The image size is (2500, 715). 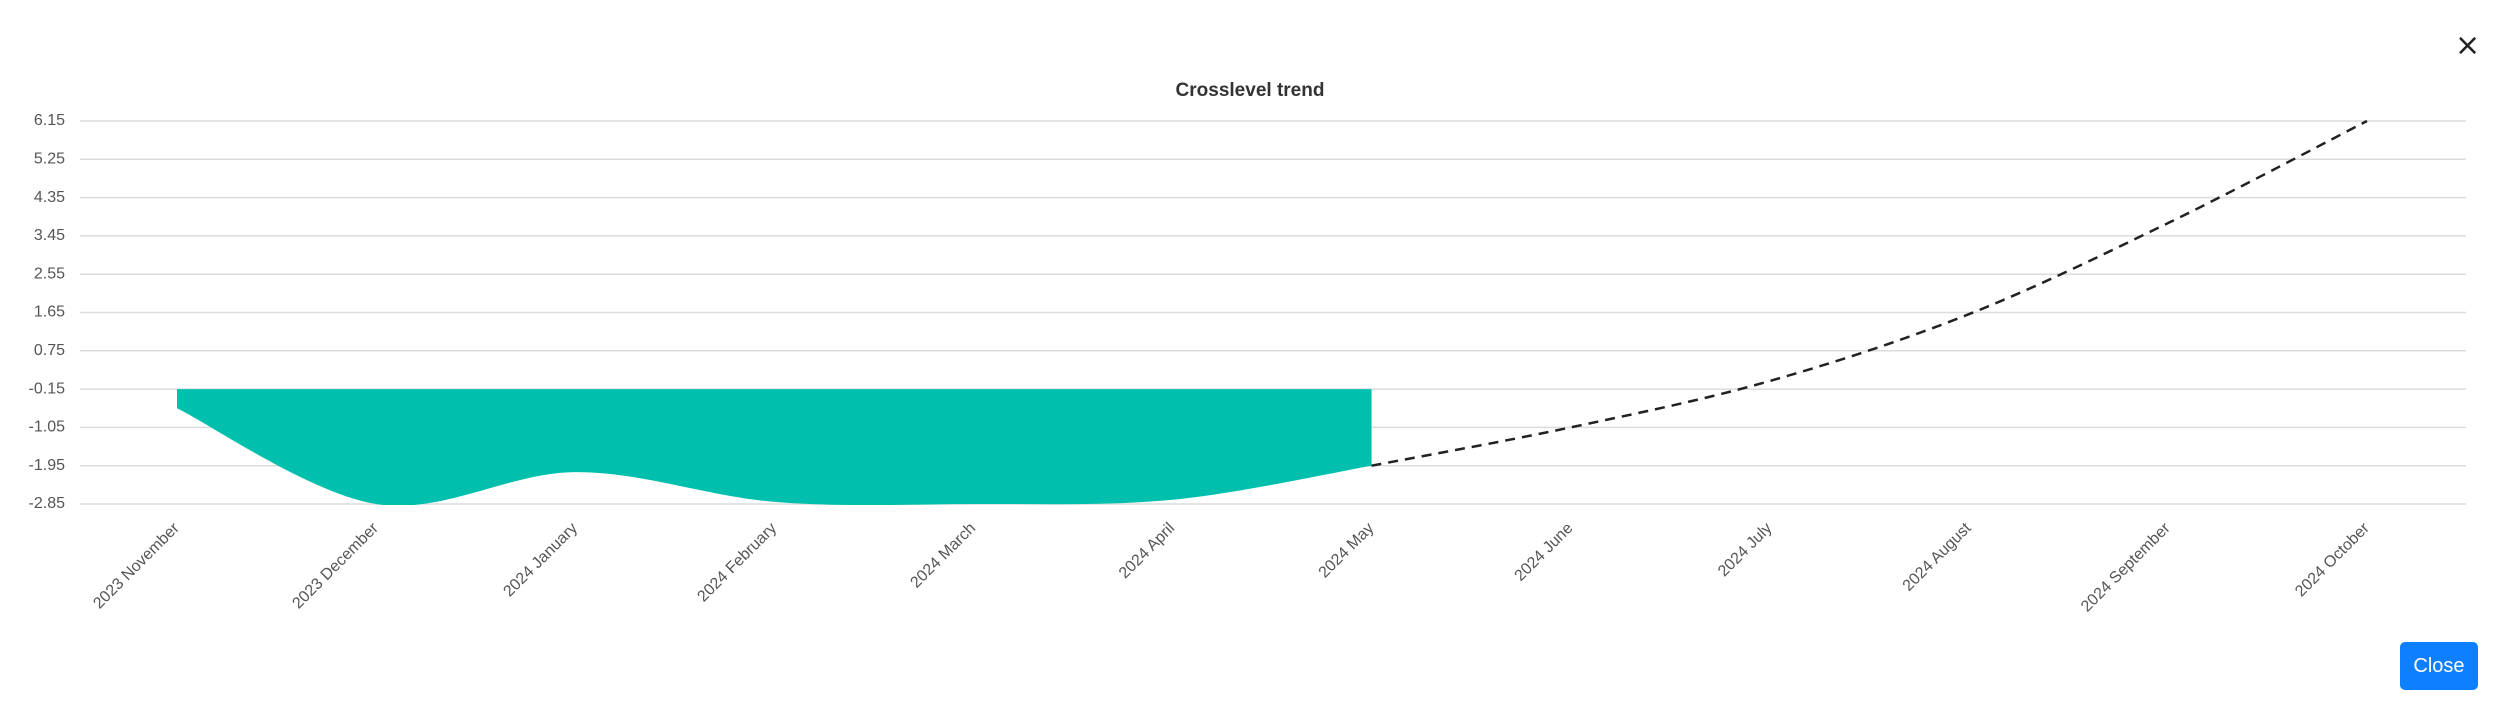 What do you see at coordinates (774, 447) in the screenshot?
I see `area` at bounding box center [774, 447].